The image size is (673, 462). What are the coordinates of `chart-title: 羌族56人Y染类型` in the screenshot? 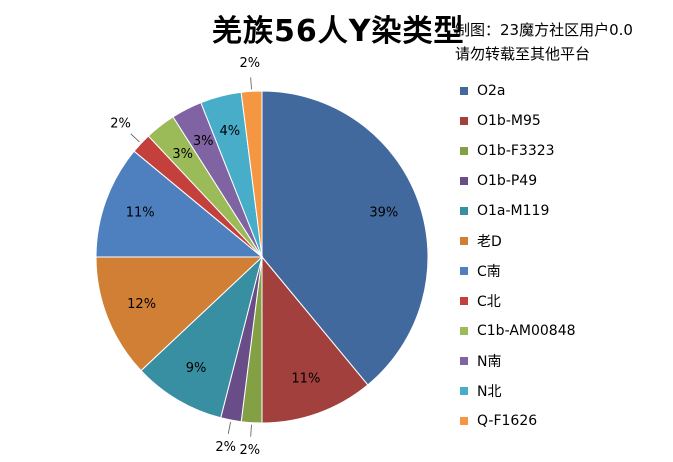 It's located at (338, 31).